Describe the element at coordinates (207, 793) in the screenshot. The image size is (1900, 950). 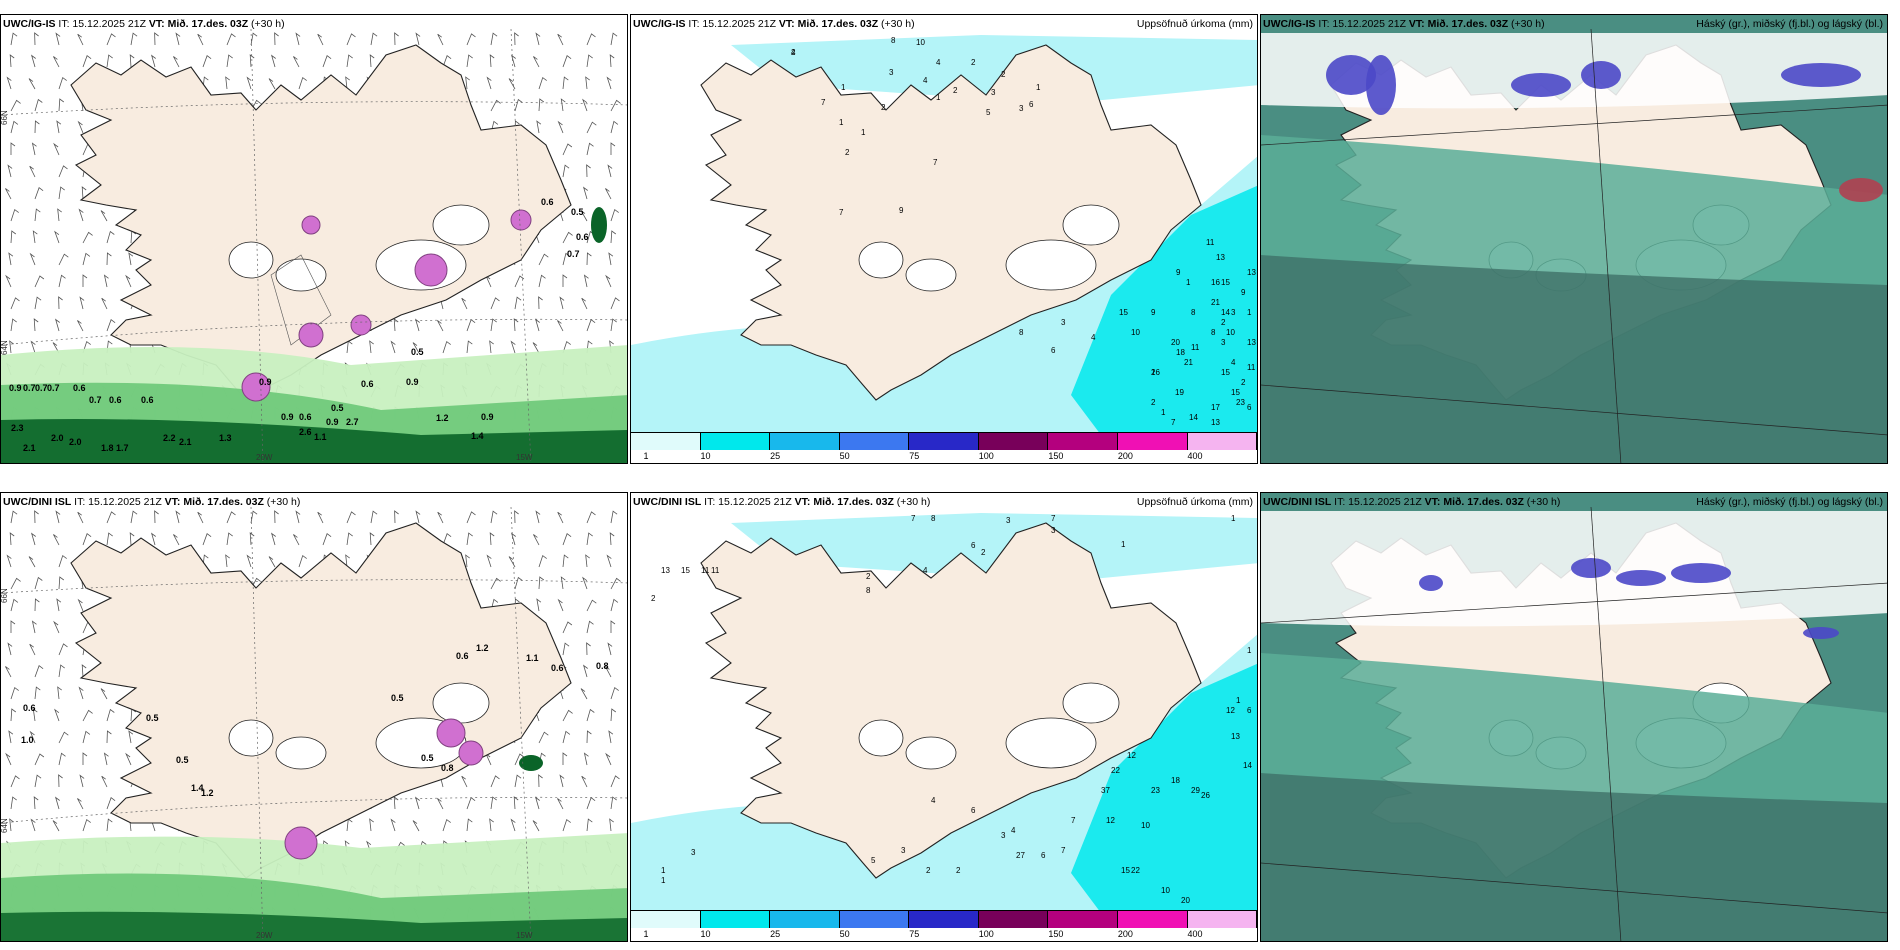
I see `value-label: 1.2` at that location.